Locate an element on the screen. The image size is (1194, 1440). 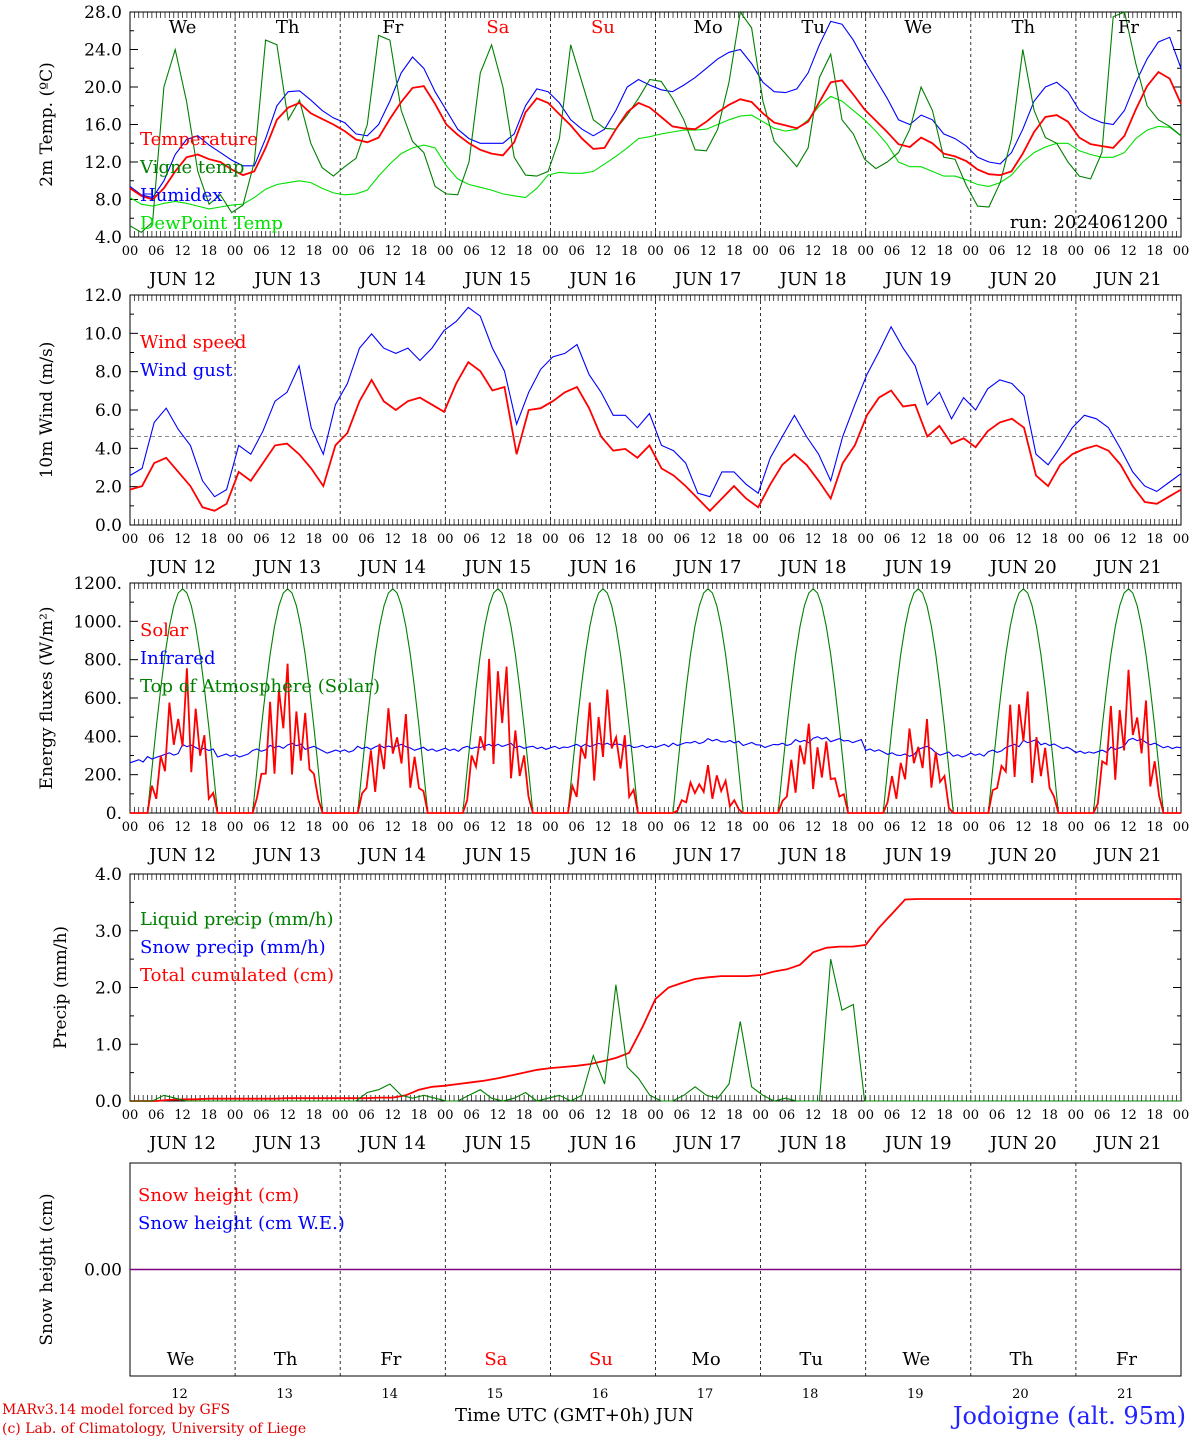
y-tick-label: 1000. is located at coordinates (97, 622).